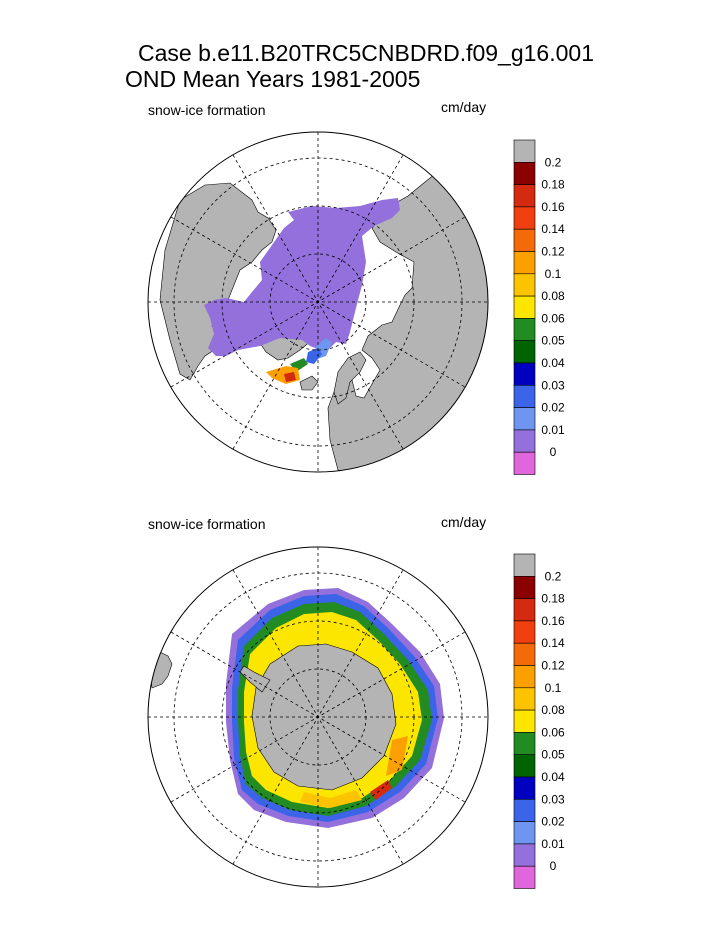  I want to click on south-panel-units: cm/day, so click(464, 522).